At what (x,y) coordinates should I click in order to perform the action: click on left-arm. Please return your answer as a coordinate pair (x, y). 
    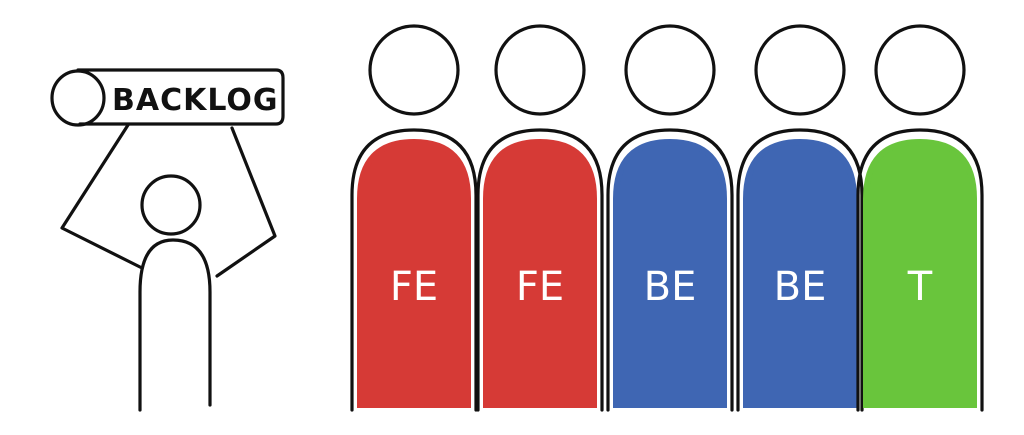
    Looking at the image, I should click on (102, 196).